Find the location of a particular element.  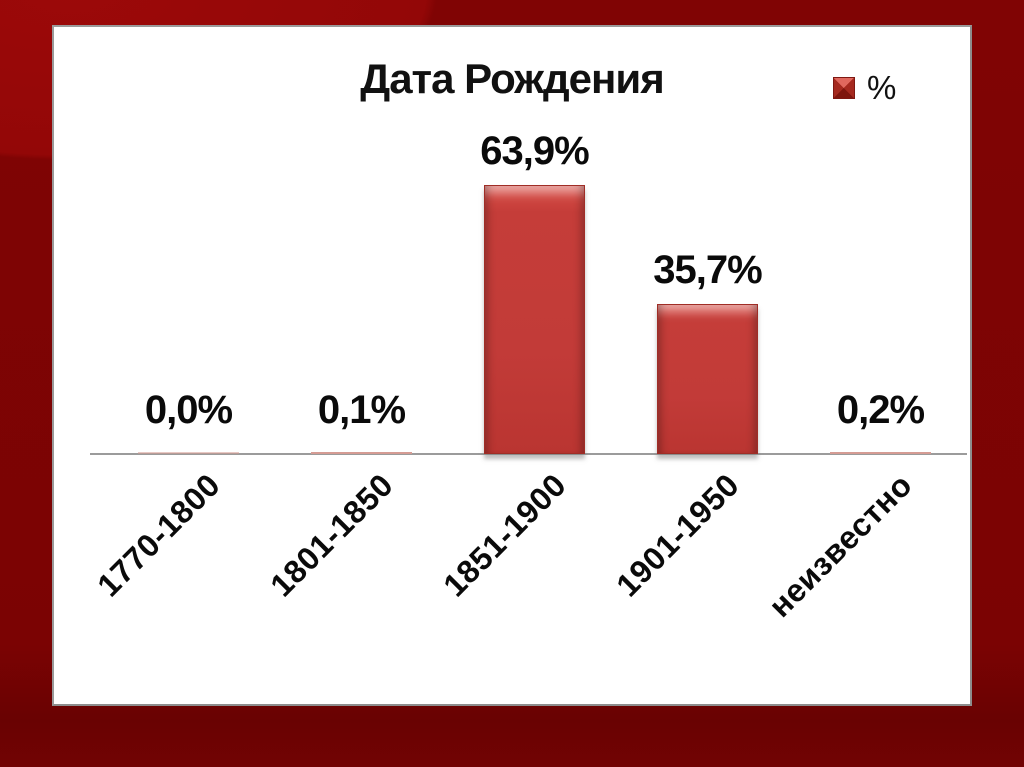

value-label-неизвестно: 0,2% is located at coordinates (880, 410).